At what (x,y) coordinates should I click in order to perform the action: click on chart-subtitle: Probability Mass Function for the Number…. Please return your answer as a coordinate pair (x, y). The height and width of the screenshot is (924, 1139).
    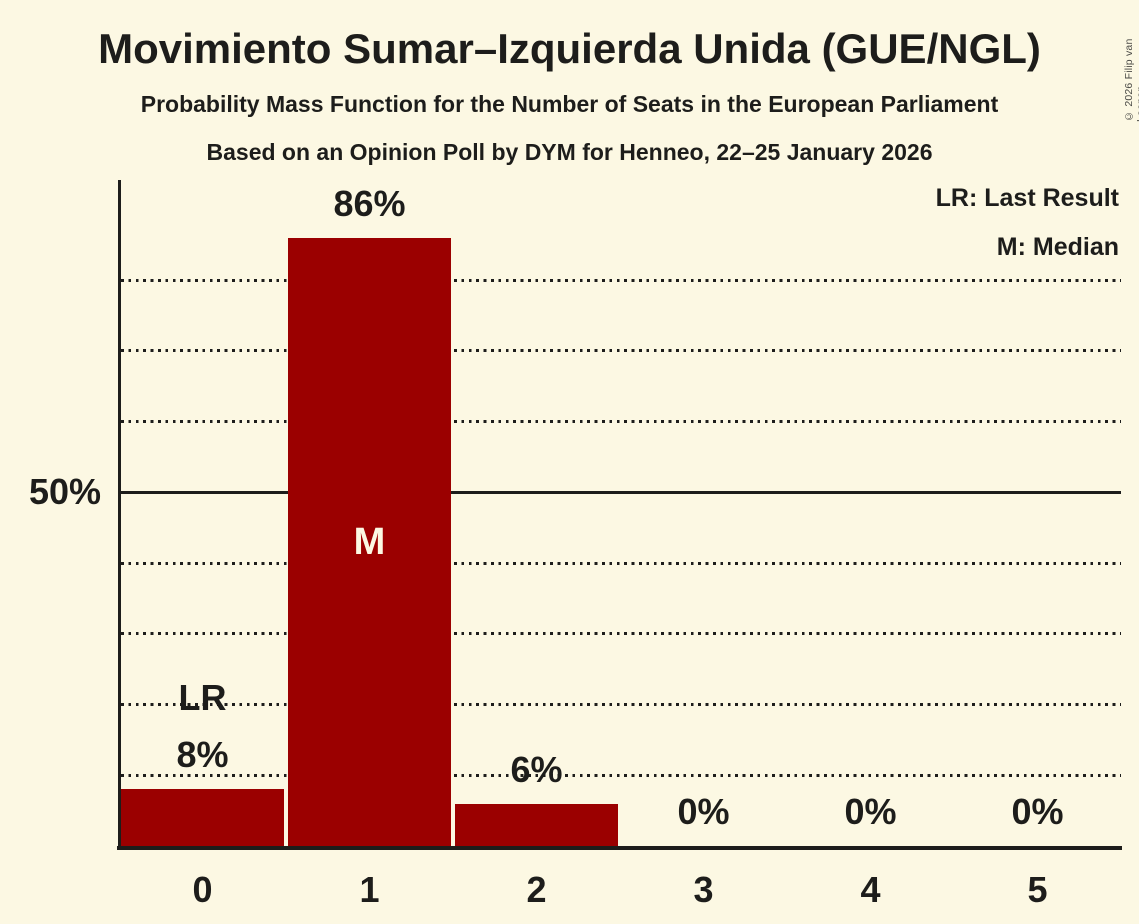
    Looking at the image, I should click on (569, 104).